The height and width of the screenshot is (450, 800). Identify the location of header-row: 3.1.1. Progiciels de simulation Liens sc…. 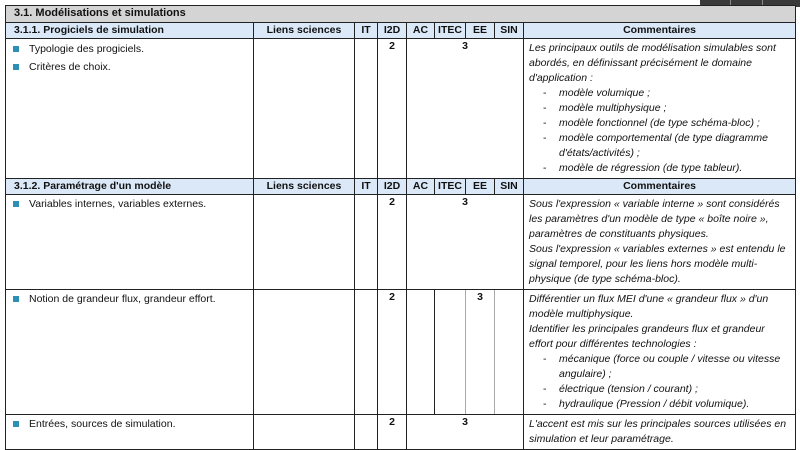
(401, 30).